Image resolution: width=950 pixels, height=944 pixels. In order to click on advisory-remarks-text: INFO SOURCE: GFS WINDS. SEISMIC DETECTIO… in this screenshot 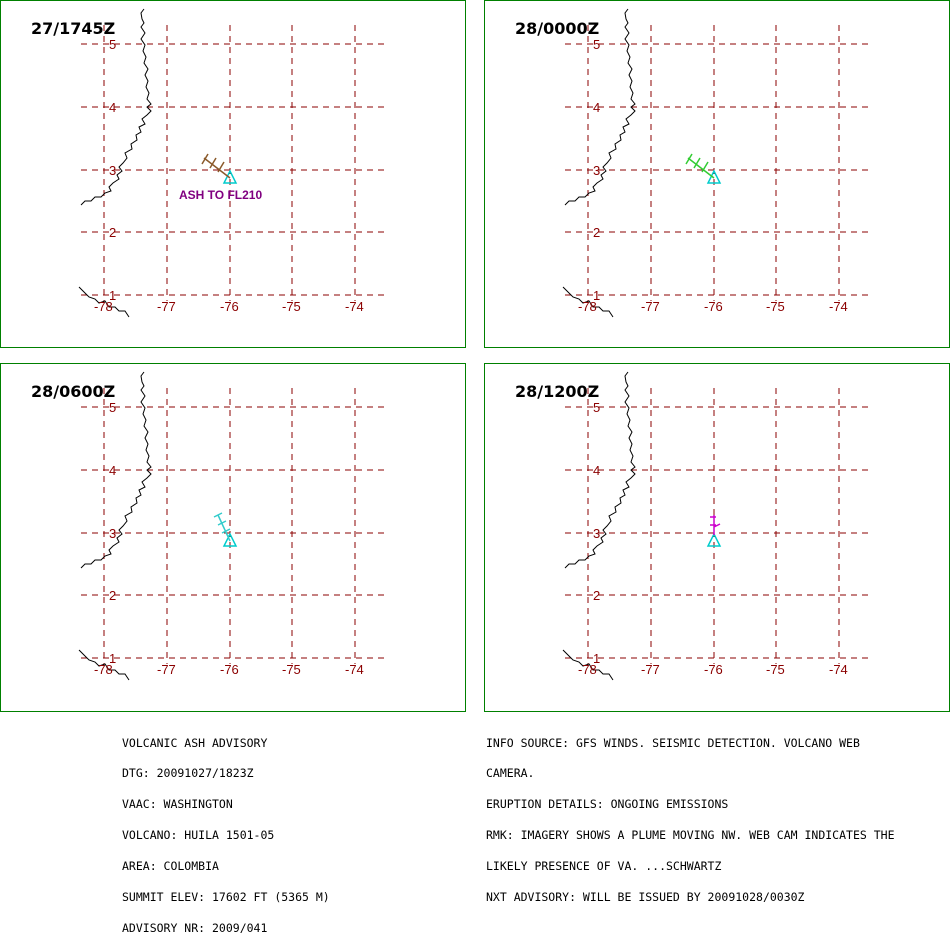, I will do `click(690, 815)`.